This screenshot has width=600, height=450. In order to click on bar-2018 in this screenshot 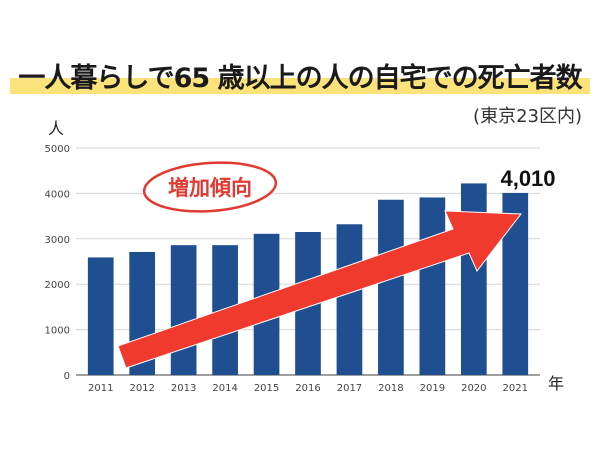, I will do `click(391, 287)`.